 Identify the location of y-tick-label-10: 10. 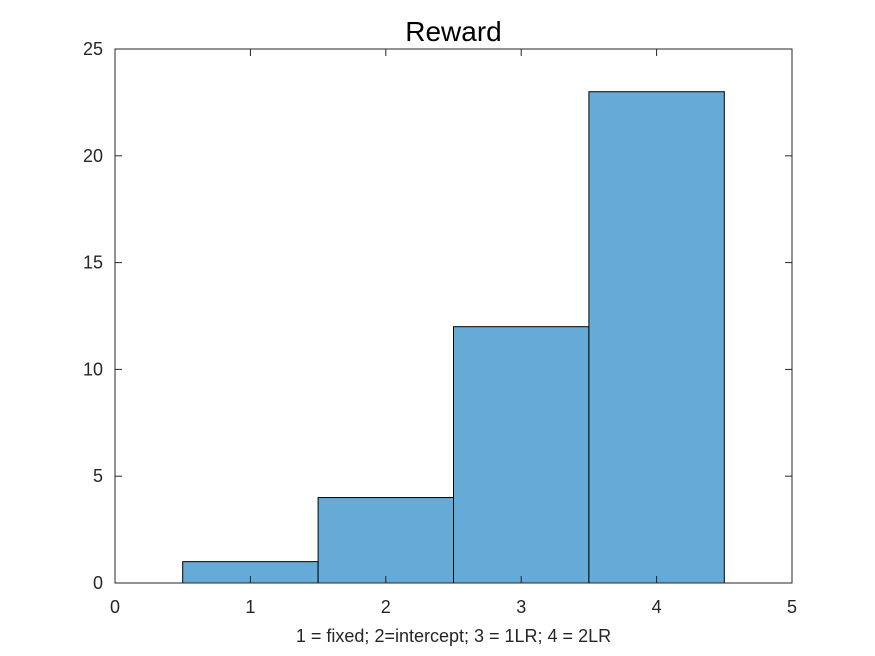
(93, 369).